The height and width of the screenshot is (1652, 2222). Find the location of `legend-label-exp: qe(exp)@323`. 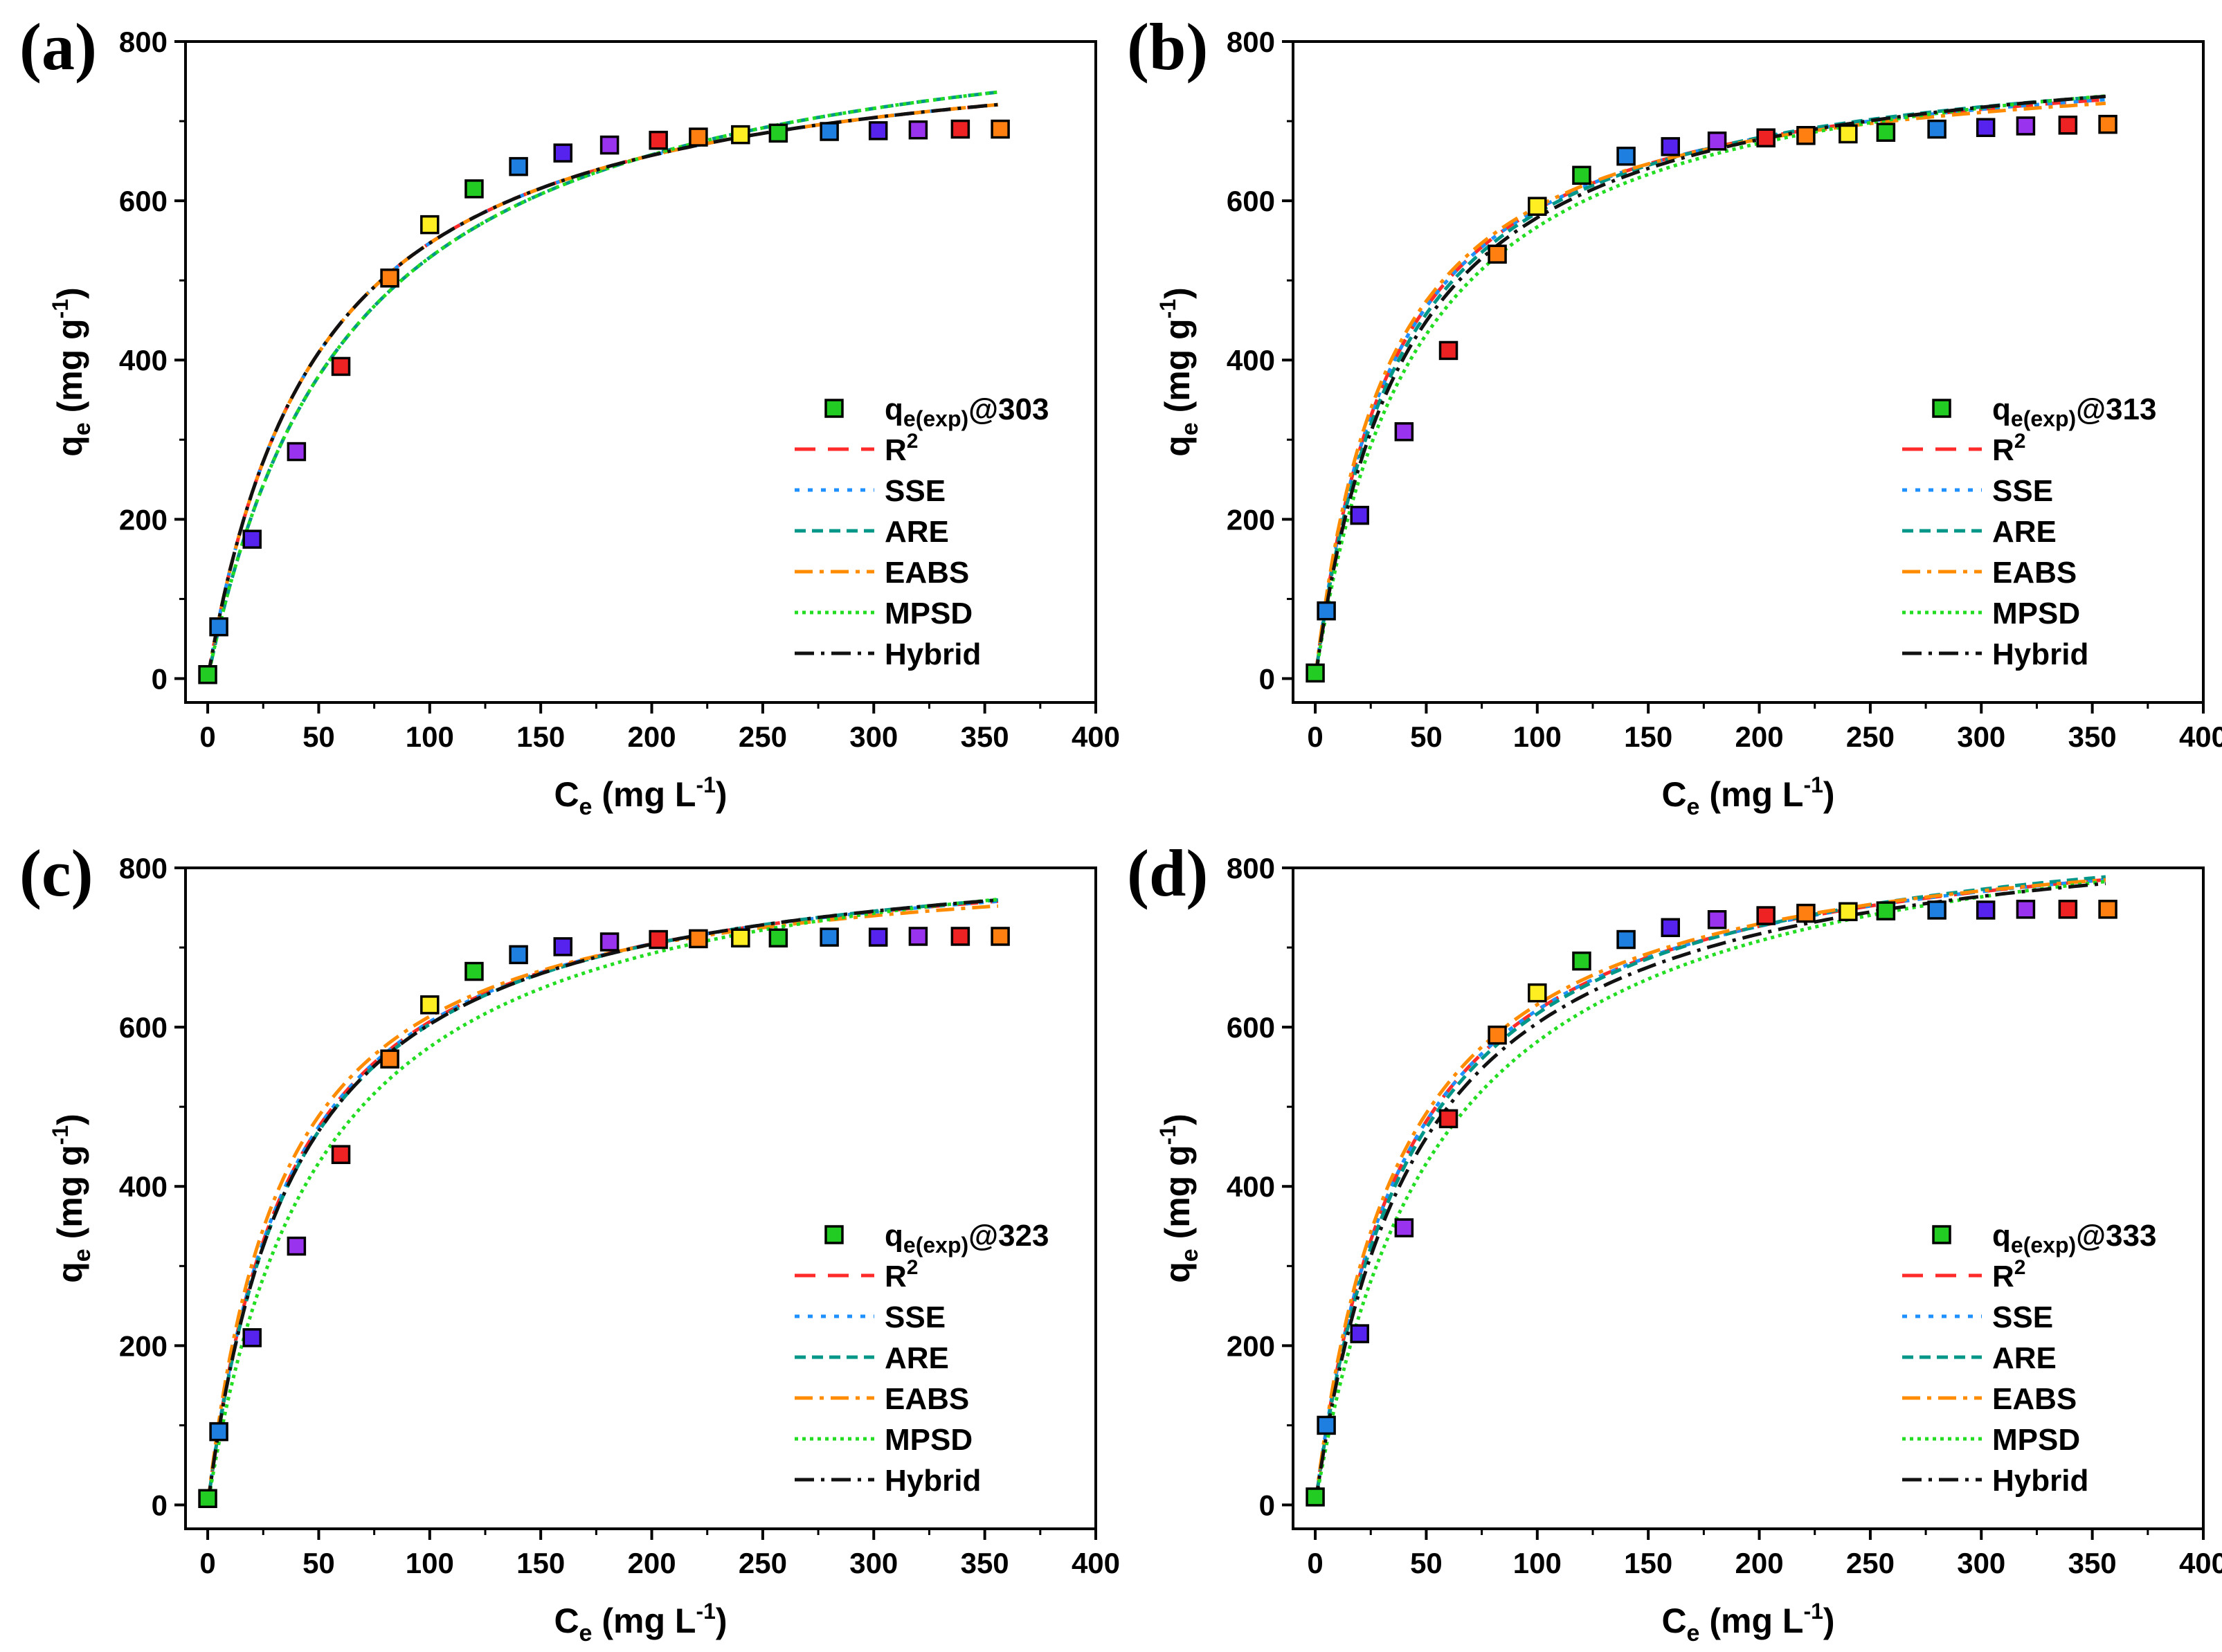

legend-label-exp: qe(exp)@323 is located at coordinates (967, 1238).